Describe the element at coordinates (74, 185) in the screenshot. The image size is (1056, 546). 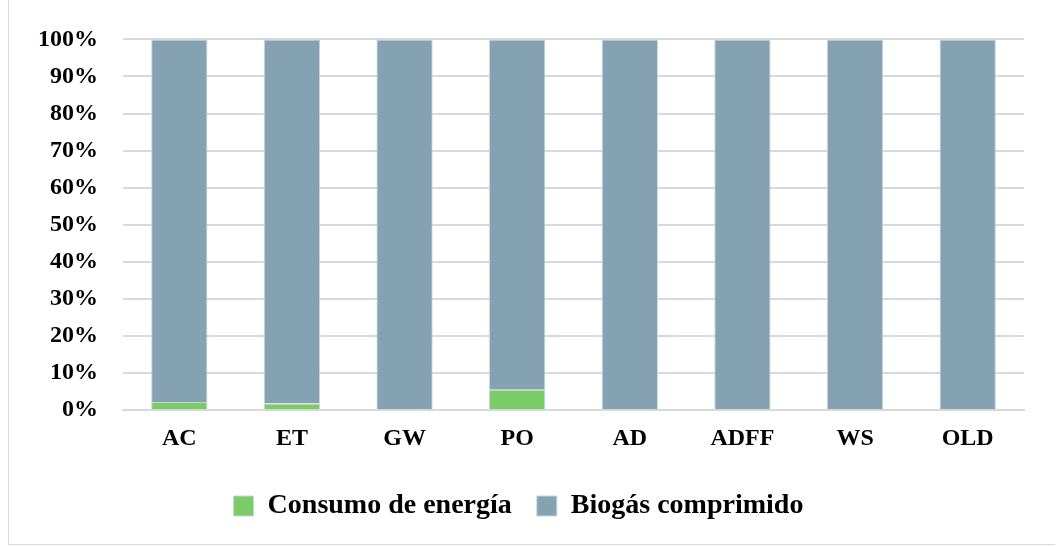
I see `y-tick-label: 60%` at that location.